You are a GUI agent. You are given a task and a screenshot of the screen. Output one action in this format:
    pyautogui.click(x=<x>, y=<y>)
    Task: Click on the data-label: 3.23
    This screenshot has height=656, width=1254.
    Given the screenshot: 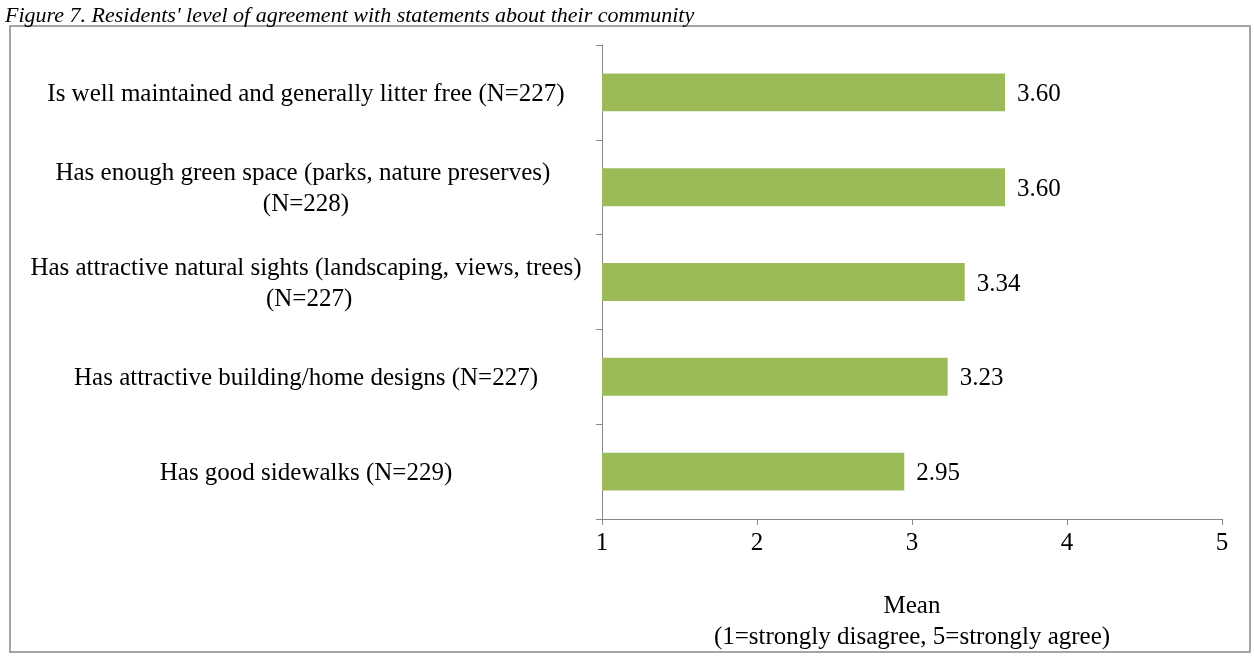 What is the action you would take?
    pyautogui.click(x=981, y=377)
    